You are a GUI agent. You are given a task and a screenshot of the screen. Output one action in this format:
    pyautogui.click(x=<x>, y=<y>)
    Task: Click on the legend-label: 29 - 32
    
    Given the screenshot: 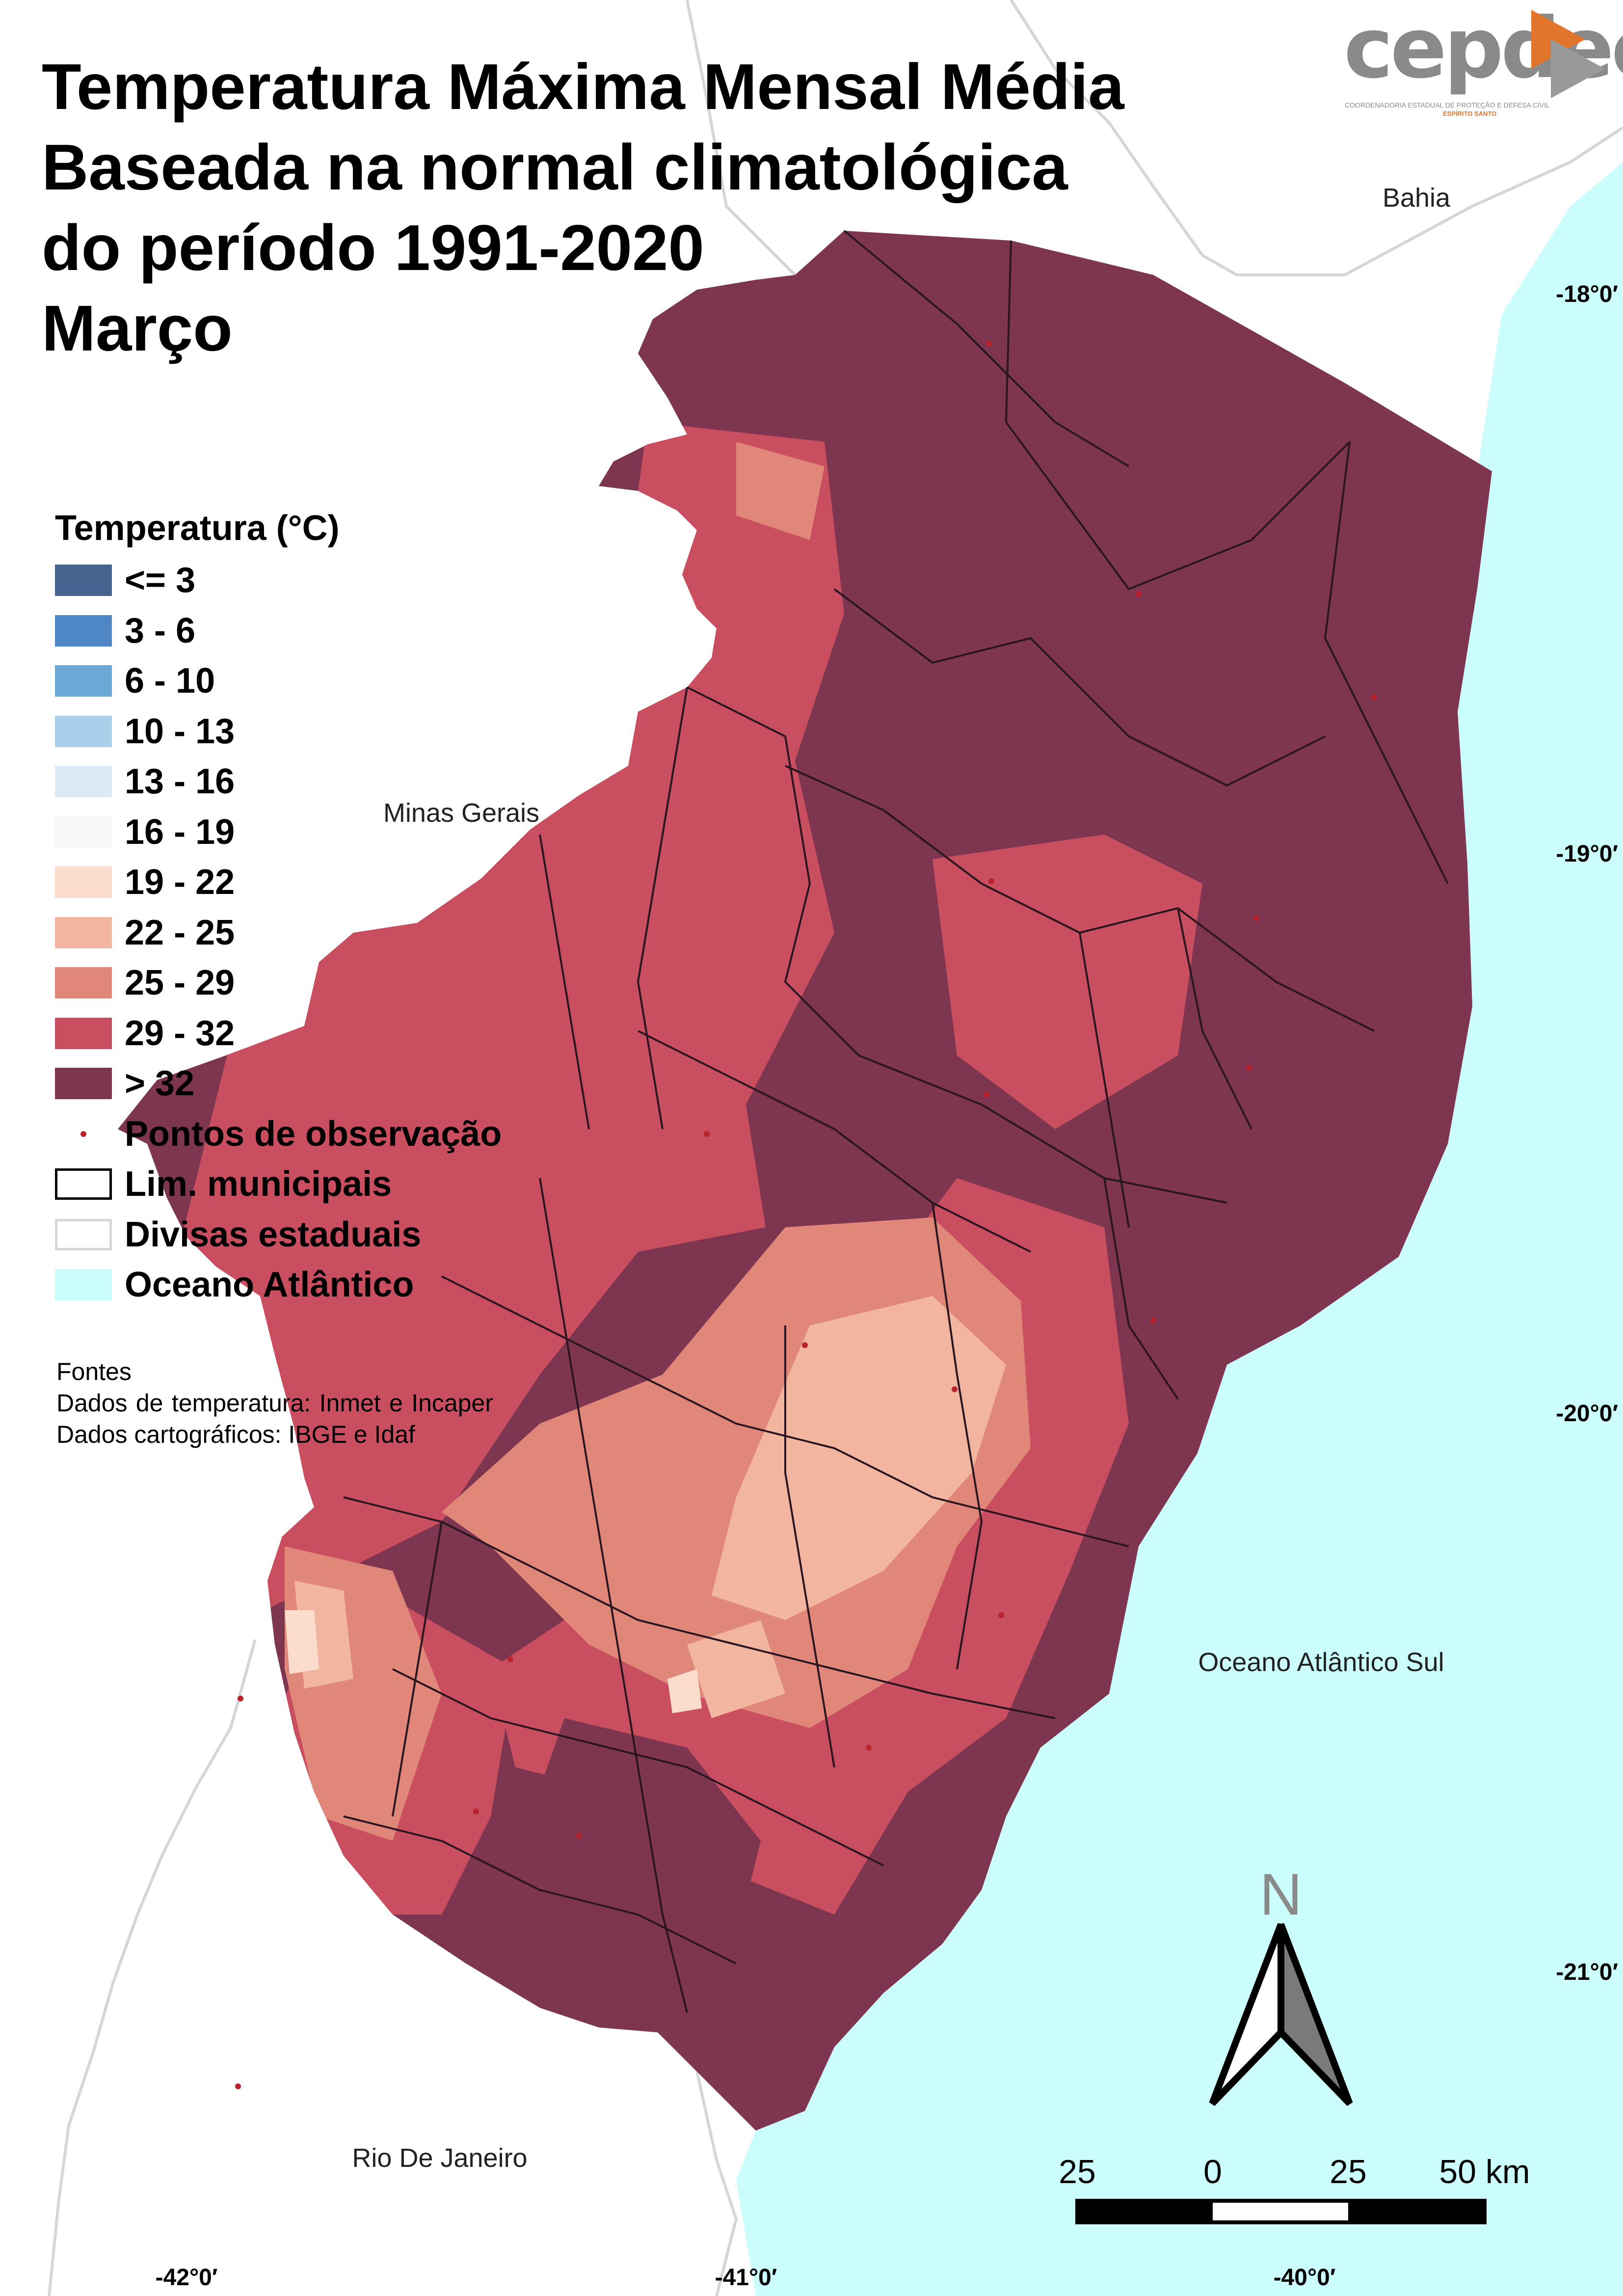 What is the action you would take?
    pyautogui.click(x=180, y=1033)
    